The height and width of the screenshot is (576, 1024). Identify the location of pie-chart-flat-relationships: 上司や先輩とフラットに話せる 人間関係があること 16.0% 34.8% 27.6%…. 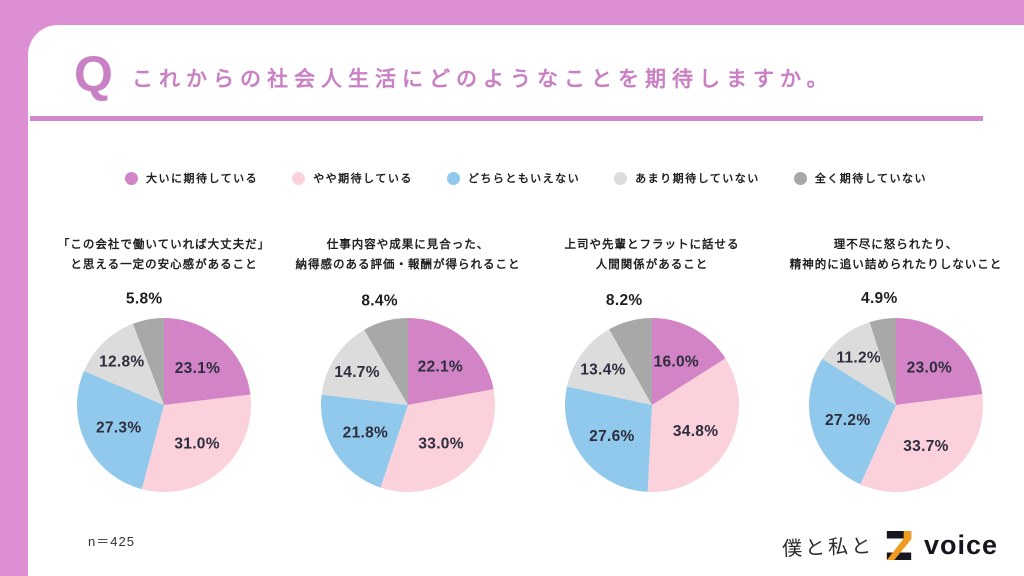
(652, 367).